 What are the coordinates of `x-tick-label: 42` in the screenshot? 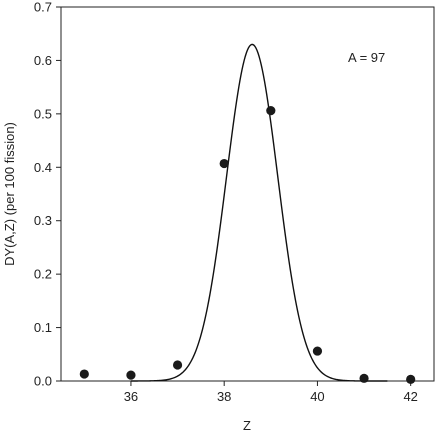 It's located at (410, 396).